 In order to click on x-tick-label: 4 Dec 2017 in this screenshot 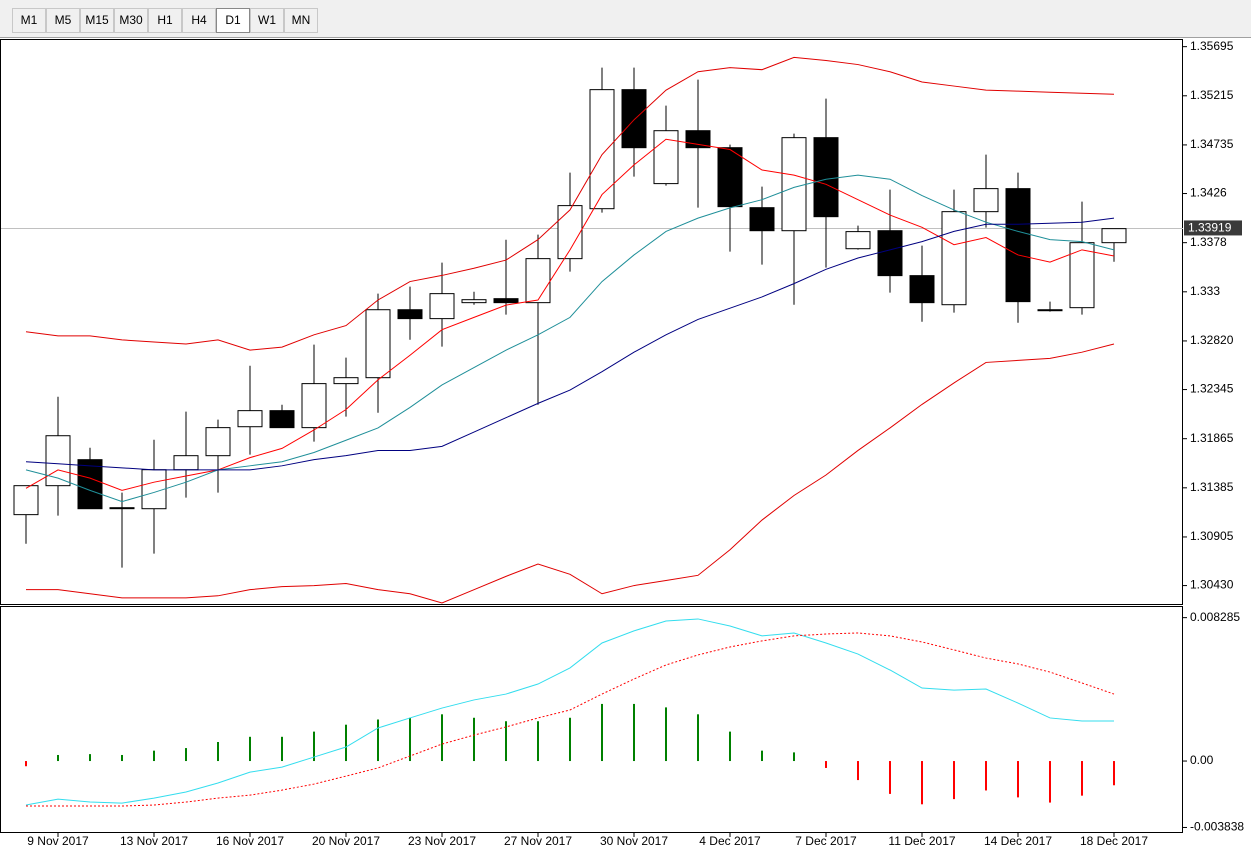, I will do `click(730, 841)`.